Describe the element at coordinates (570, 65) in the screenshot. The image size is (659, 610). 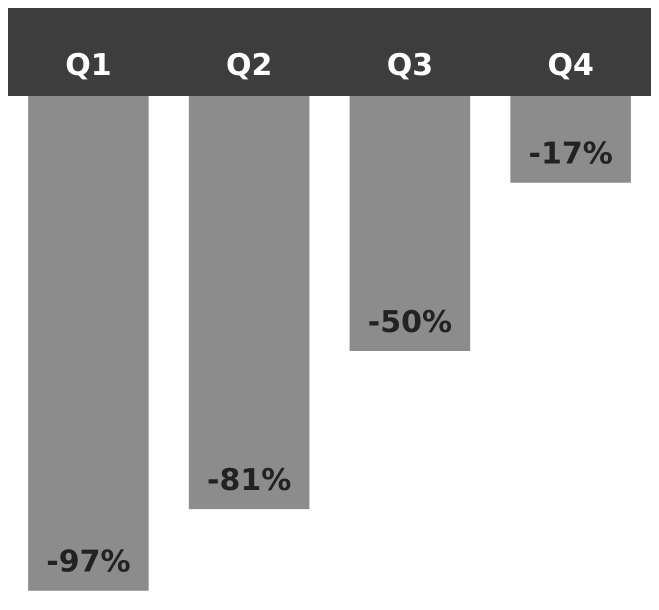
I see `x-tick-label: Q4` at that location.